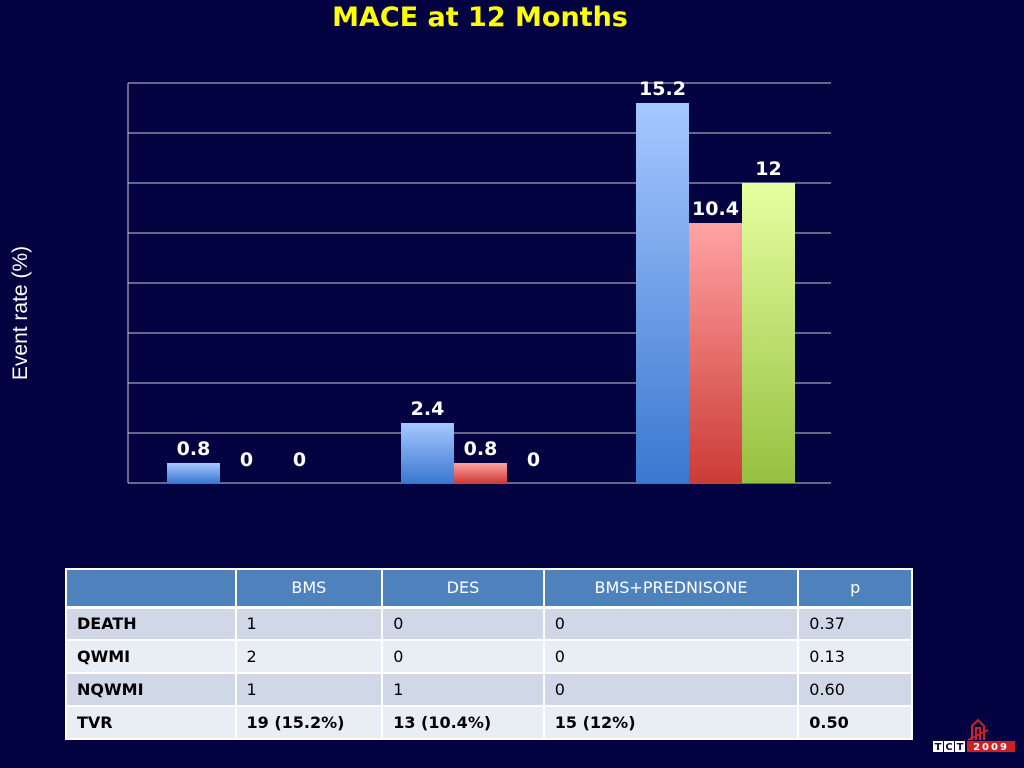 The height and width of the screenshot is (768, 1024). Describe the element at coordinates (194, 449) in the screenshot. I see `data-label-series-1-group-1: 0.8` at that location.